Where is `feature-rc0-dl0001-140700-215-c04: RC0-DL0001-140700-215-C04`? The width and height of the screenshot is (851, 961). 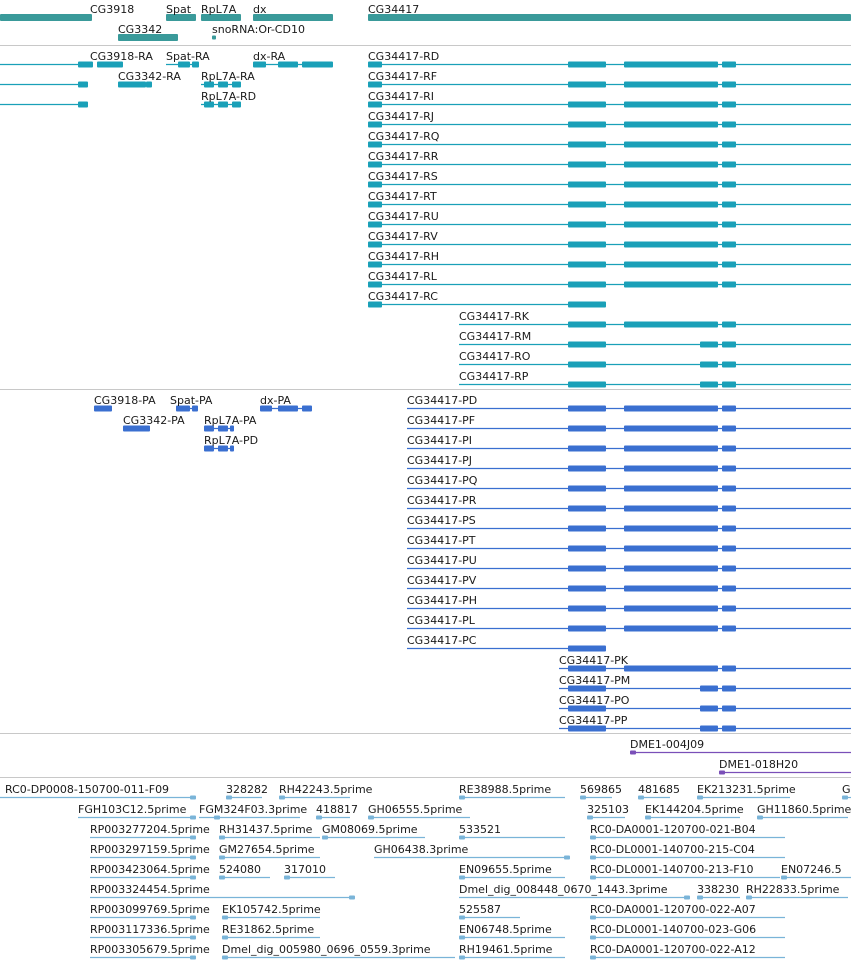
feature-rc0-dl0001-140700-215-c04: RC0-DL0001-140700-215-C04 is located at coordinates (687, 851).